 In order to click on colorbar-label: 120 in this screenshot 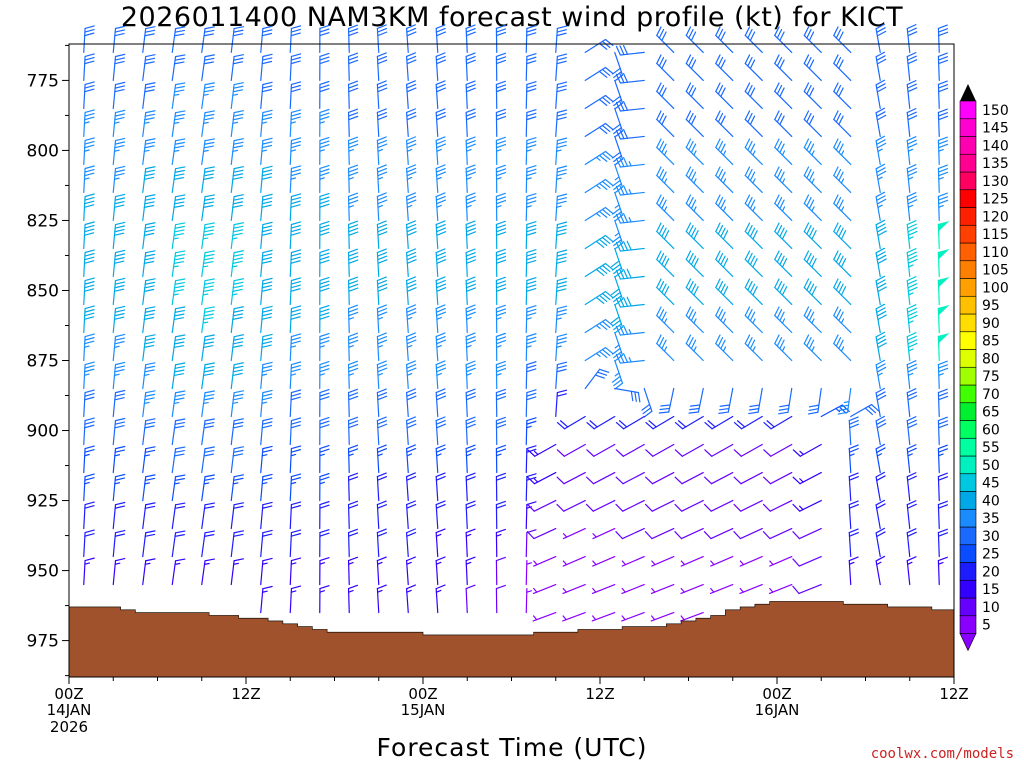, I will do `click(995, 217)`.